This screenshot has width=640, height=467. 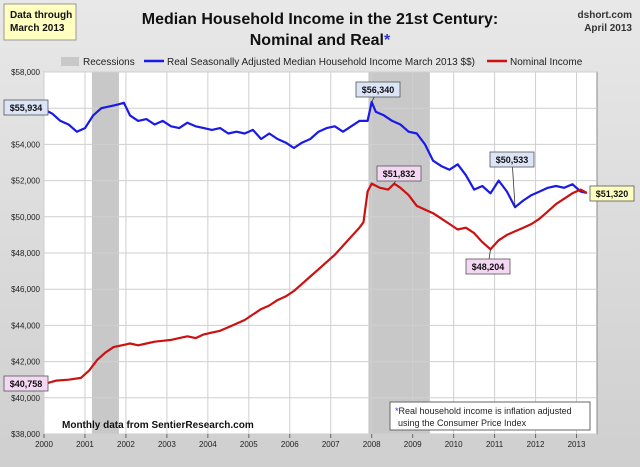 I want to click on x-tick-label: 2008, so click(x=372, y=444).